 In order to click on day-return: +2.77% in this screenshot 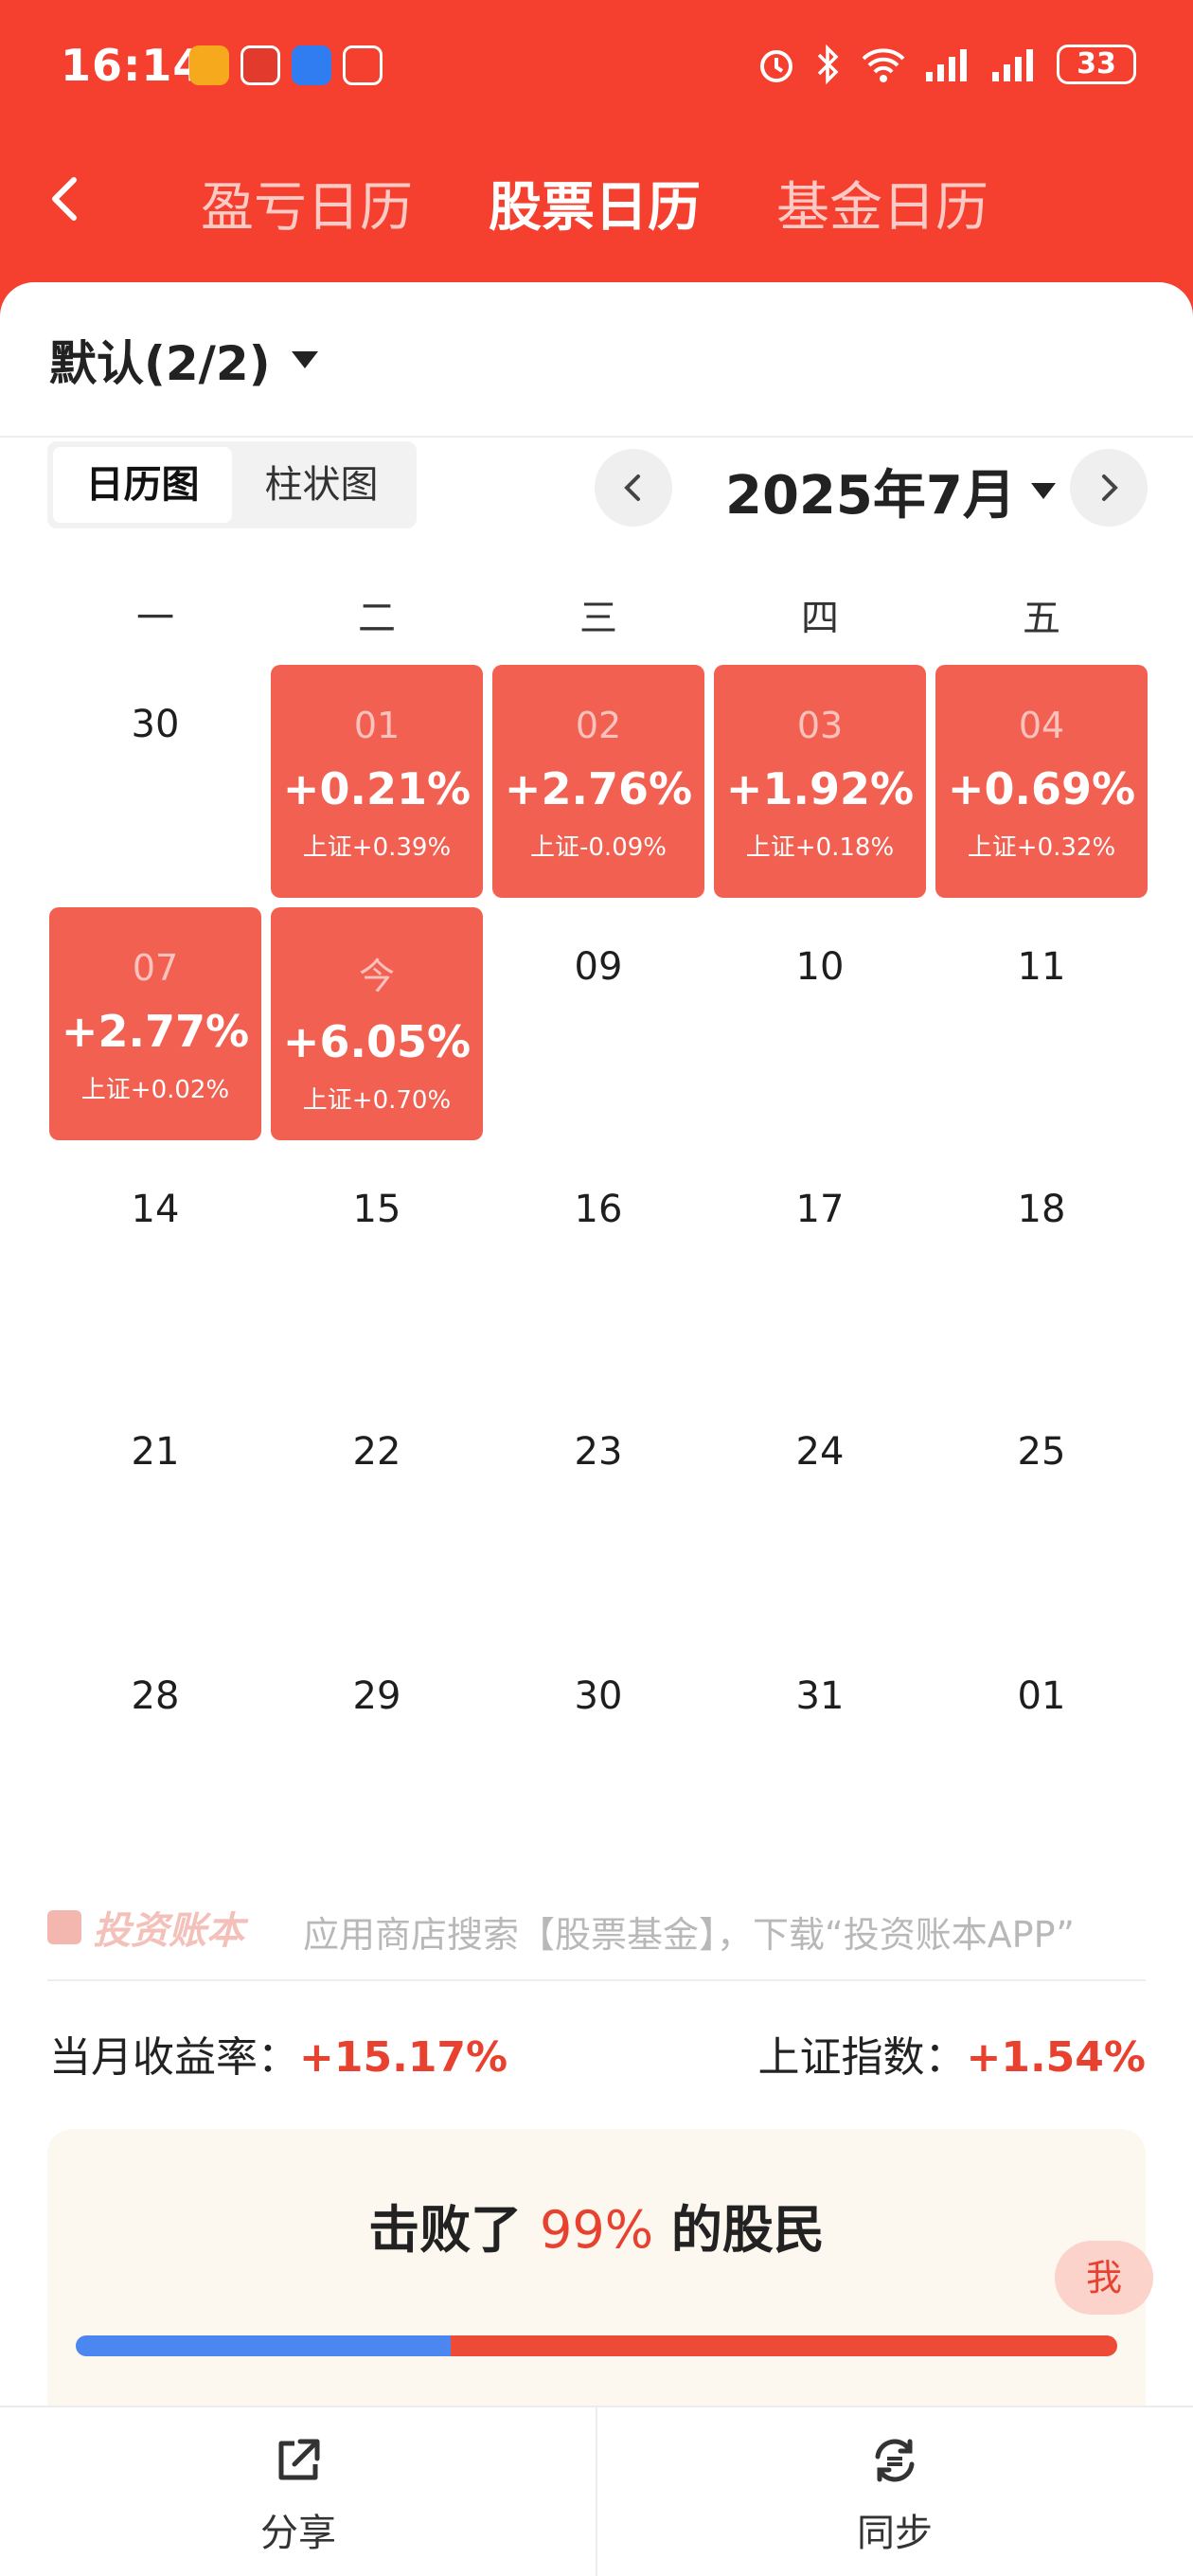, I will do `click(155, 1031)`.